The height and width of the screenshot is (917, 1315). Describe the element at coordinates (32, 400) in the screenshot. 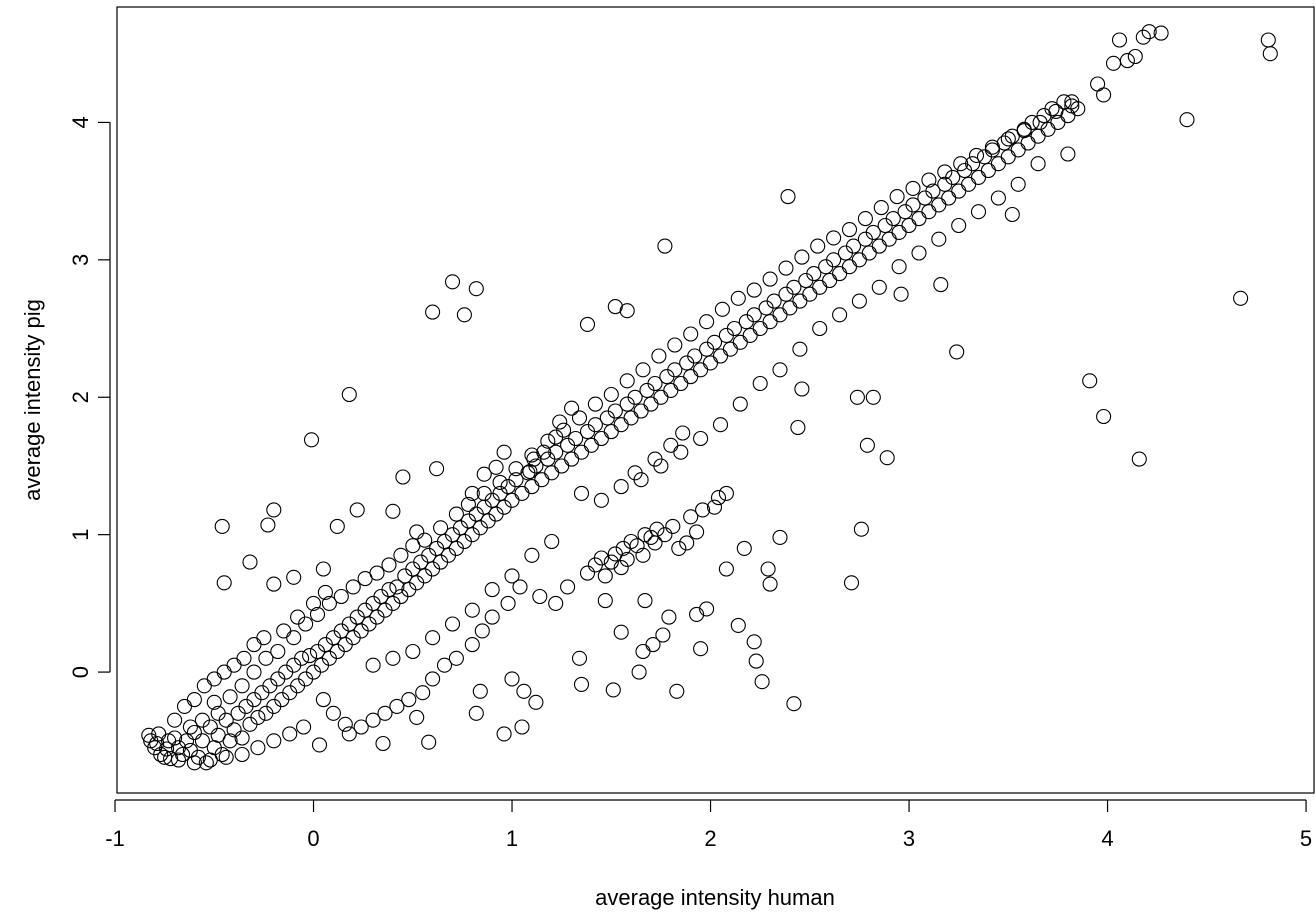

I see `y-axis-label: average intensity pig` at that location.